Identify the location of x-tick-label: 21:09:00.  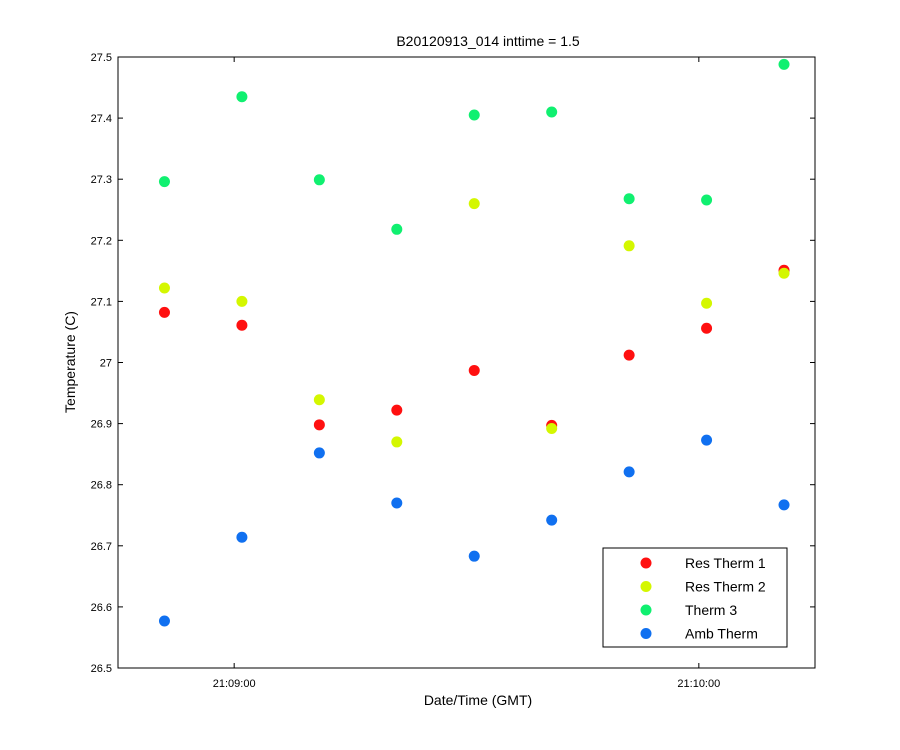
(234, 684).